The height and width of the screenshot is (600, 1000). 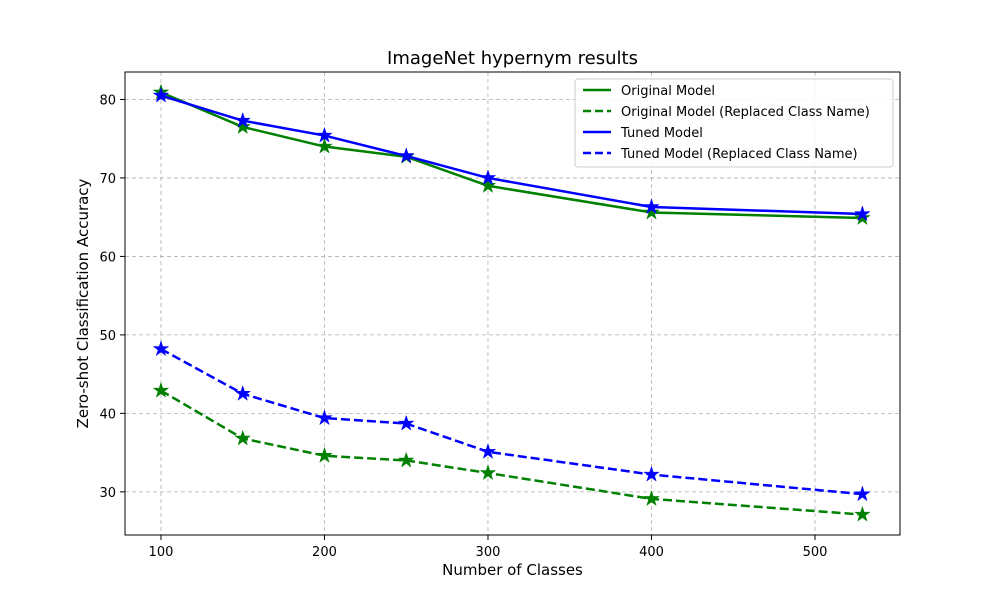 I want to click on legend-label-tuned-model: Tuned Model, so click(x=661, y=133).